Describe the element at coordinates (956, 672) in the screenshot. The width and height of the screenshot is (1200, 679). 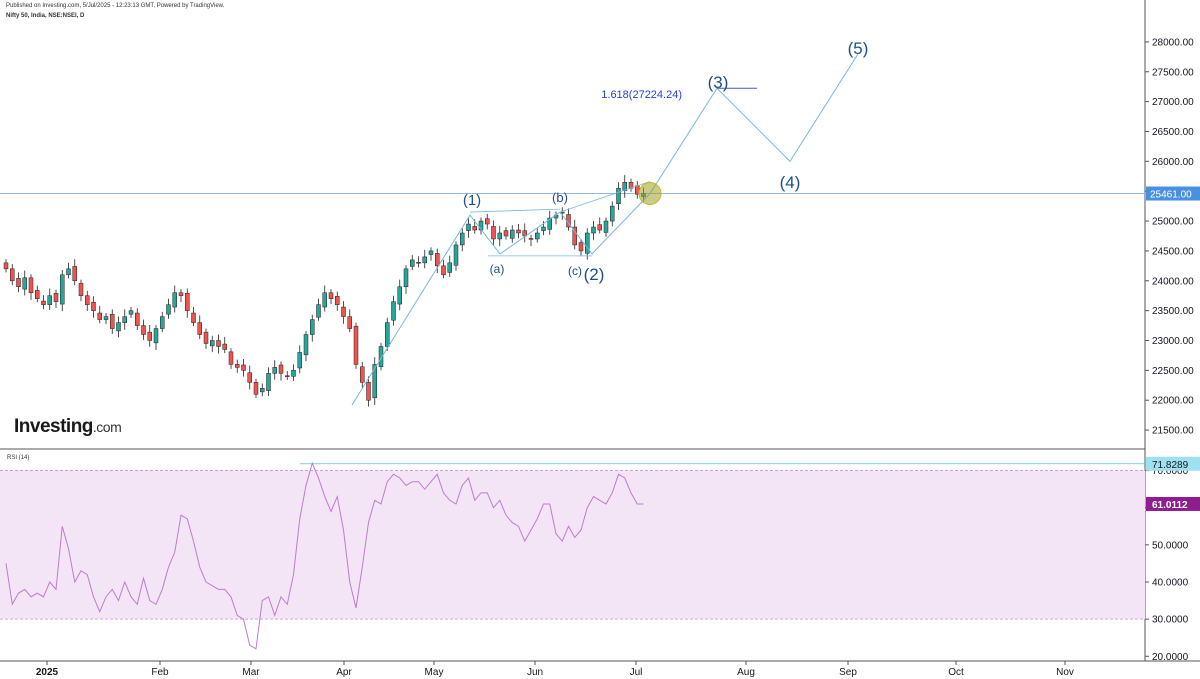
I see `time-tick-label: Oct` at that location.